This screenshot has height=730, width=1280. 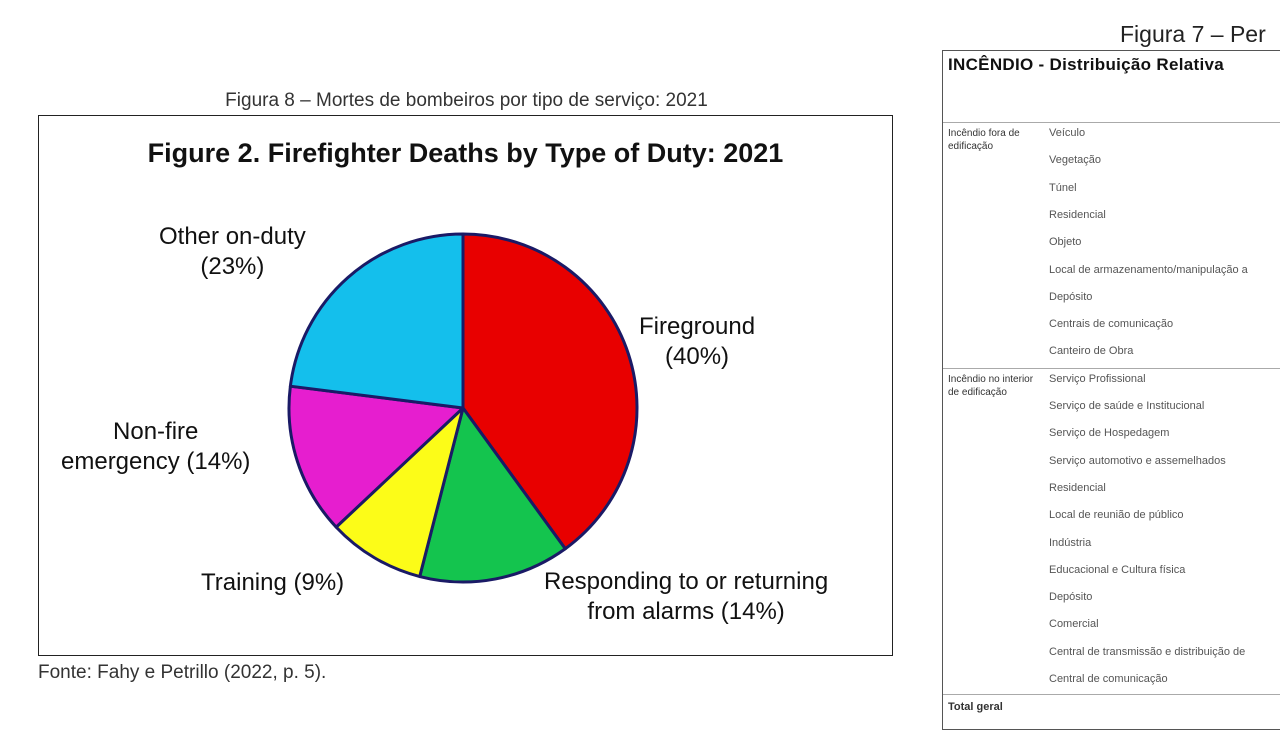 I want to click on pie-label-4: Other on-duty (23%), so click(x=232, y=252).